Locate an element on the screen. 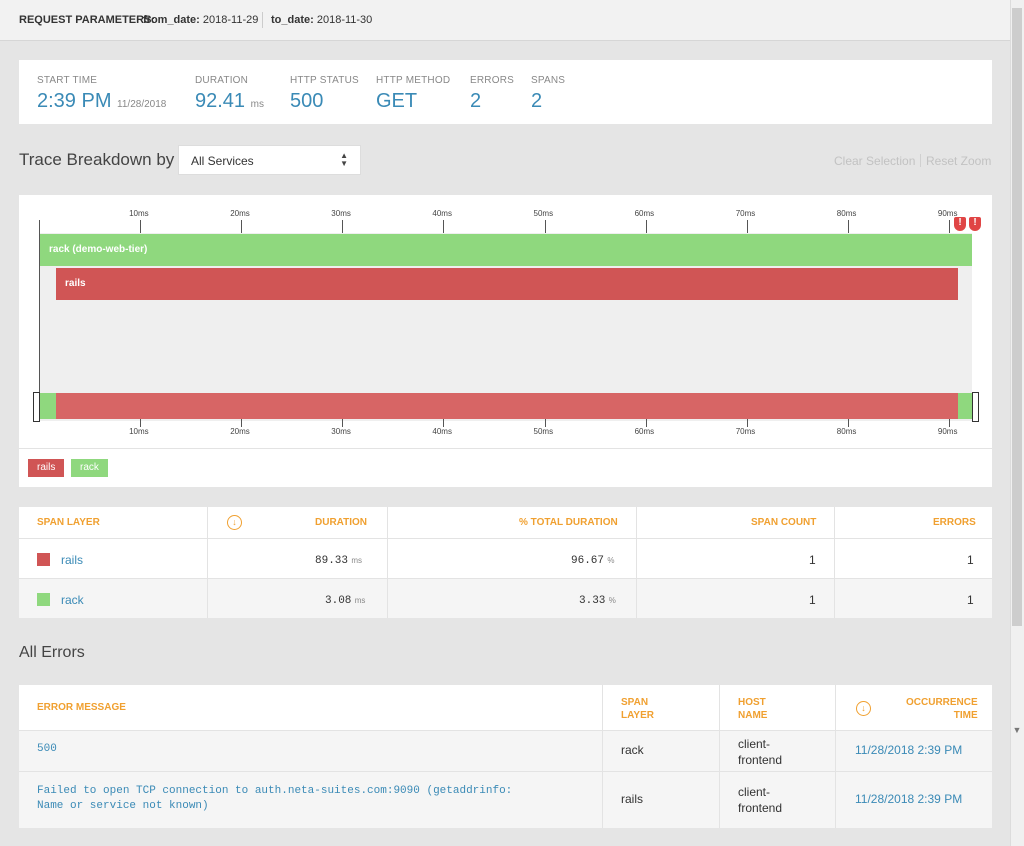  legend-item-rails: rails is located at coordinates (46, 468).